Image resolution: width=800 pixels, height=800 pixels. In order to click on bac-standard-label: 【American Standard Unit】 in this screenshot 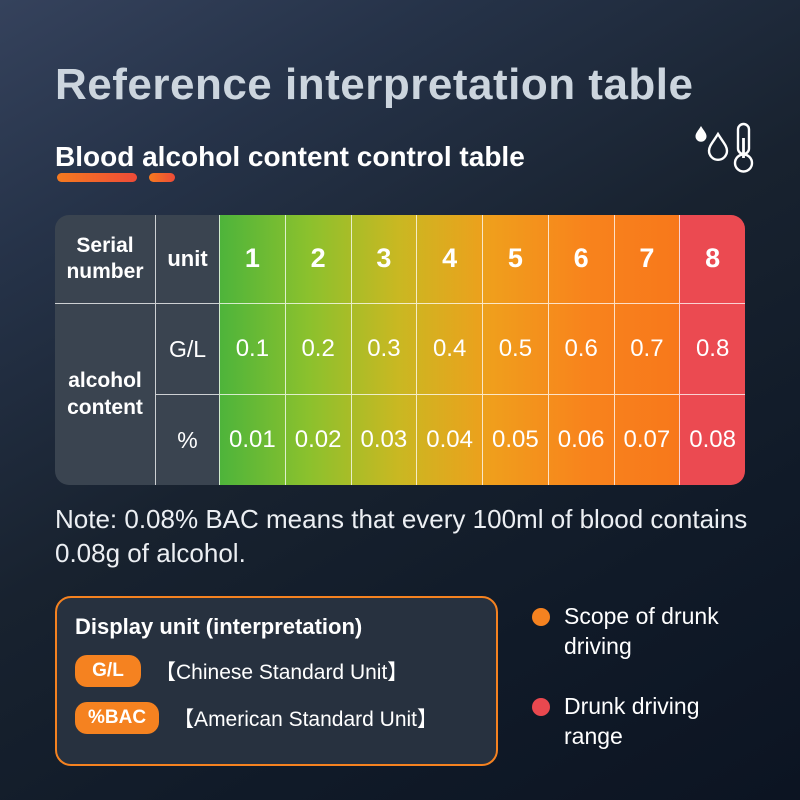, I will do `click(306, 719)`.